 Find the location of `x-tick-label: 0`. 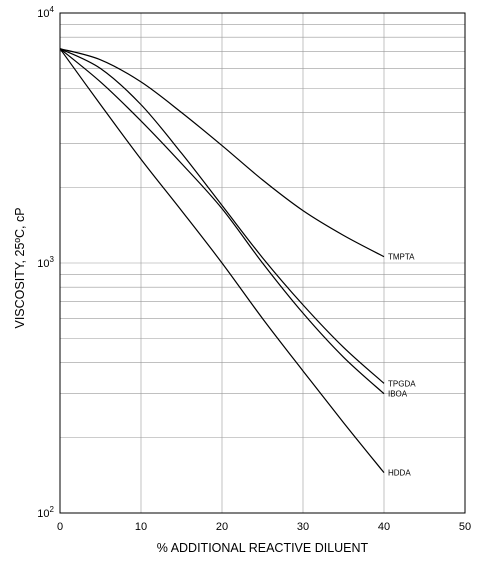

x-tick-label: 0 is located at coordinates (60, 527).